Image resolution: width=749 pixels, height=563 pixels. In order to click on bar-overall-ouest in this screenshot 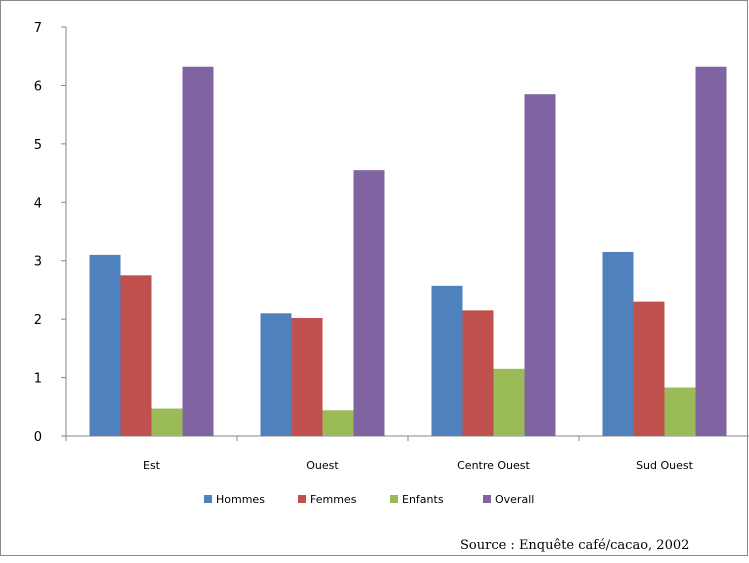, I will do `click(369, 303)`.